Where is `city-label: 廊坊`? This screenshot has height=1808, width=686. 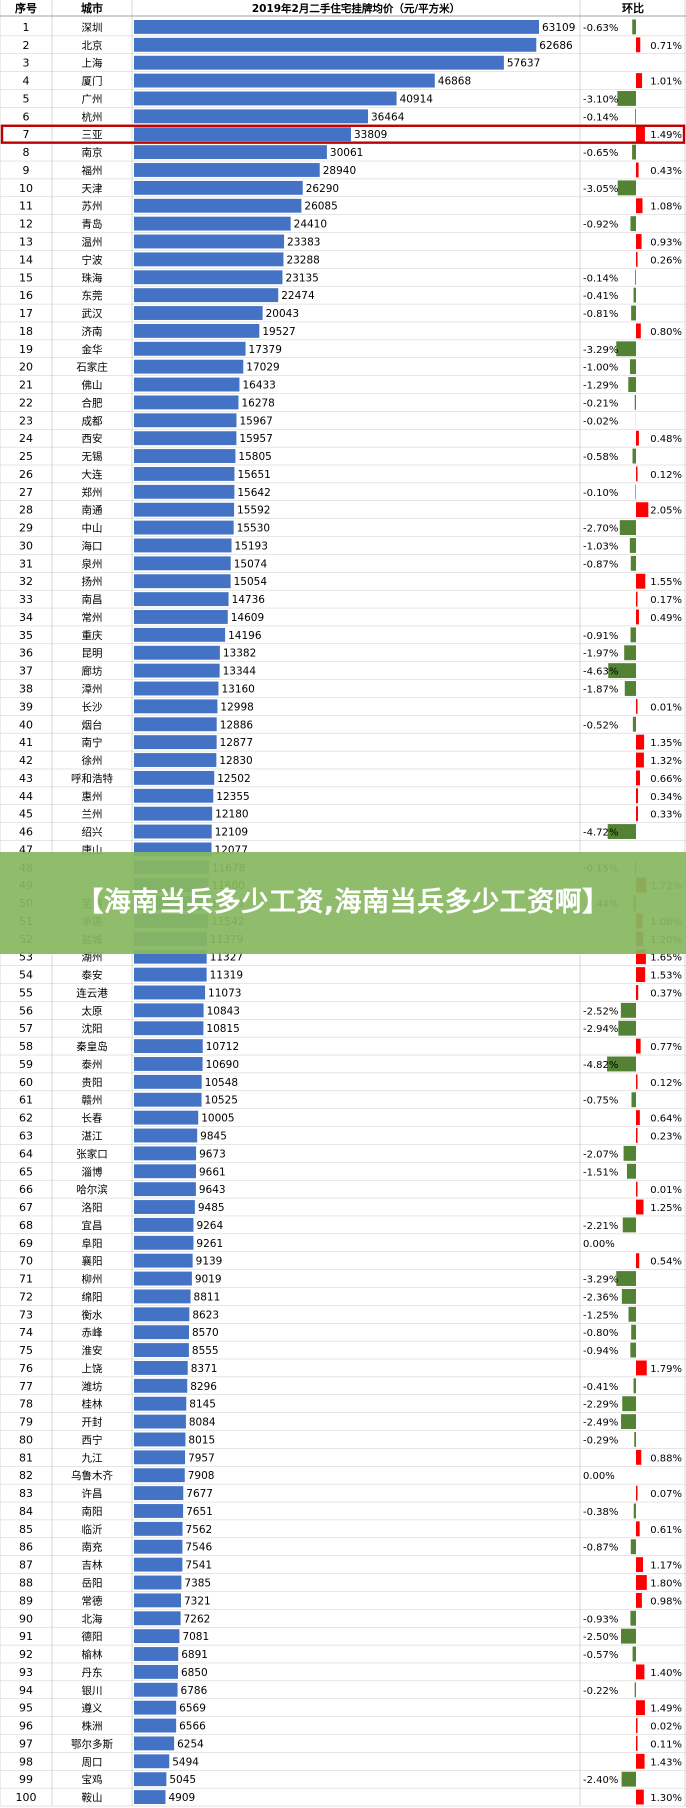 city-label: 廊坊 is located at coordinates (92, 671).